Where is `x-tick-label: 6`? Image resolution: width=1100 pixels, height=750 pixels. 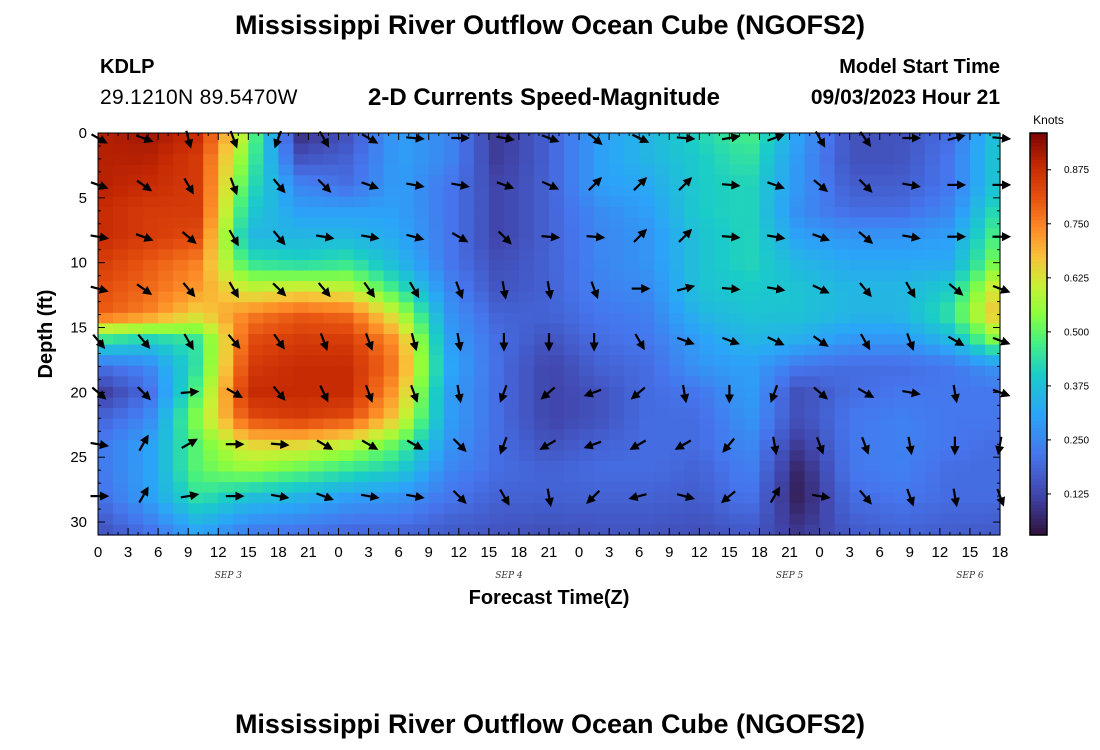 x-tick-label: 6 is located at coordinates (398, 552).